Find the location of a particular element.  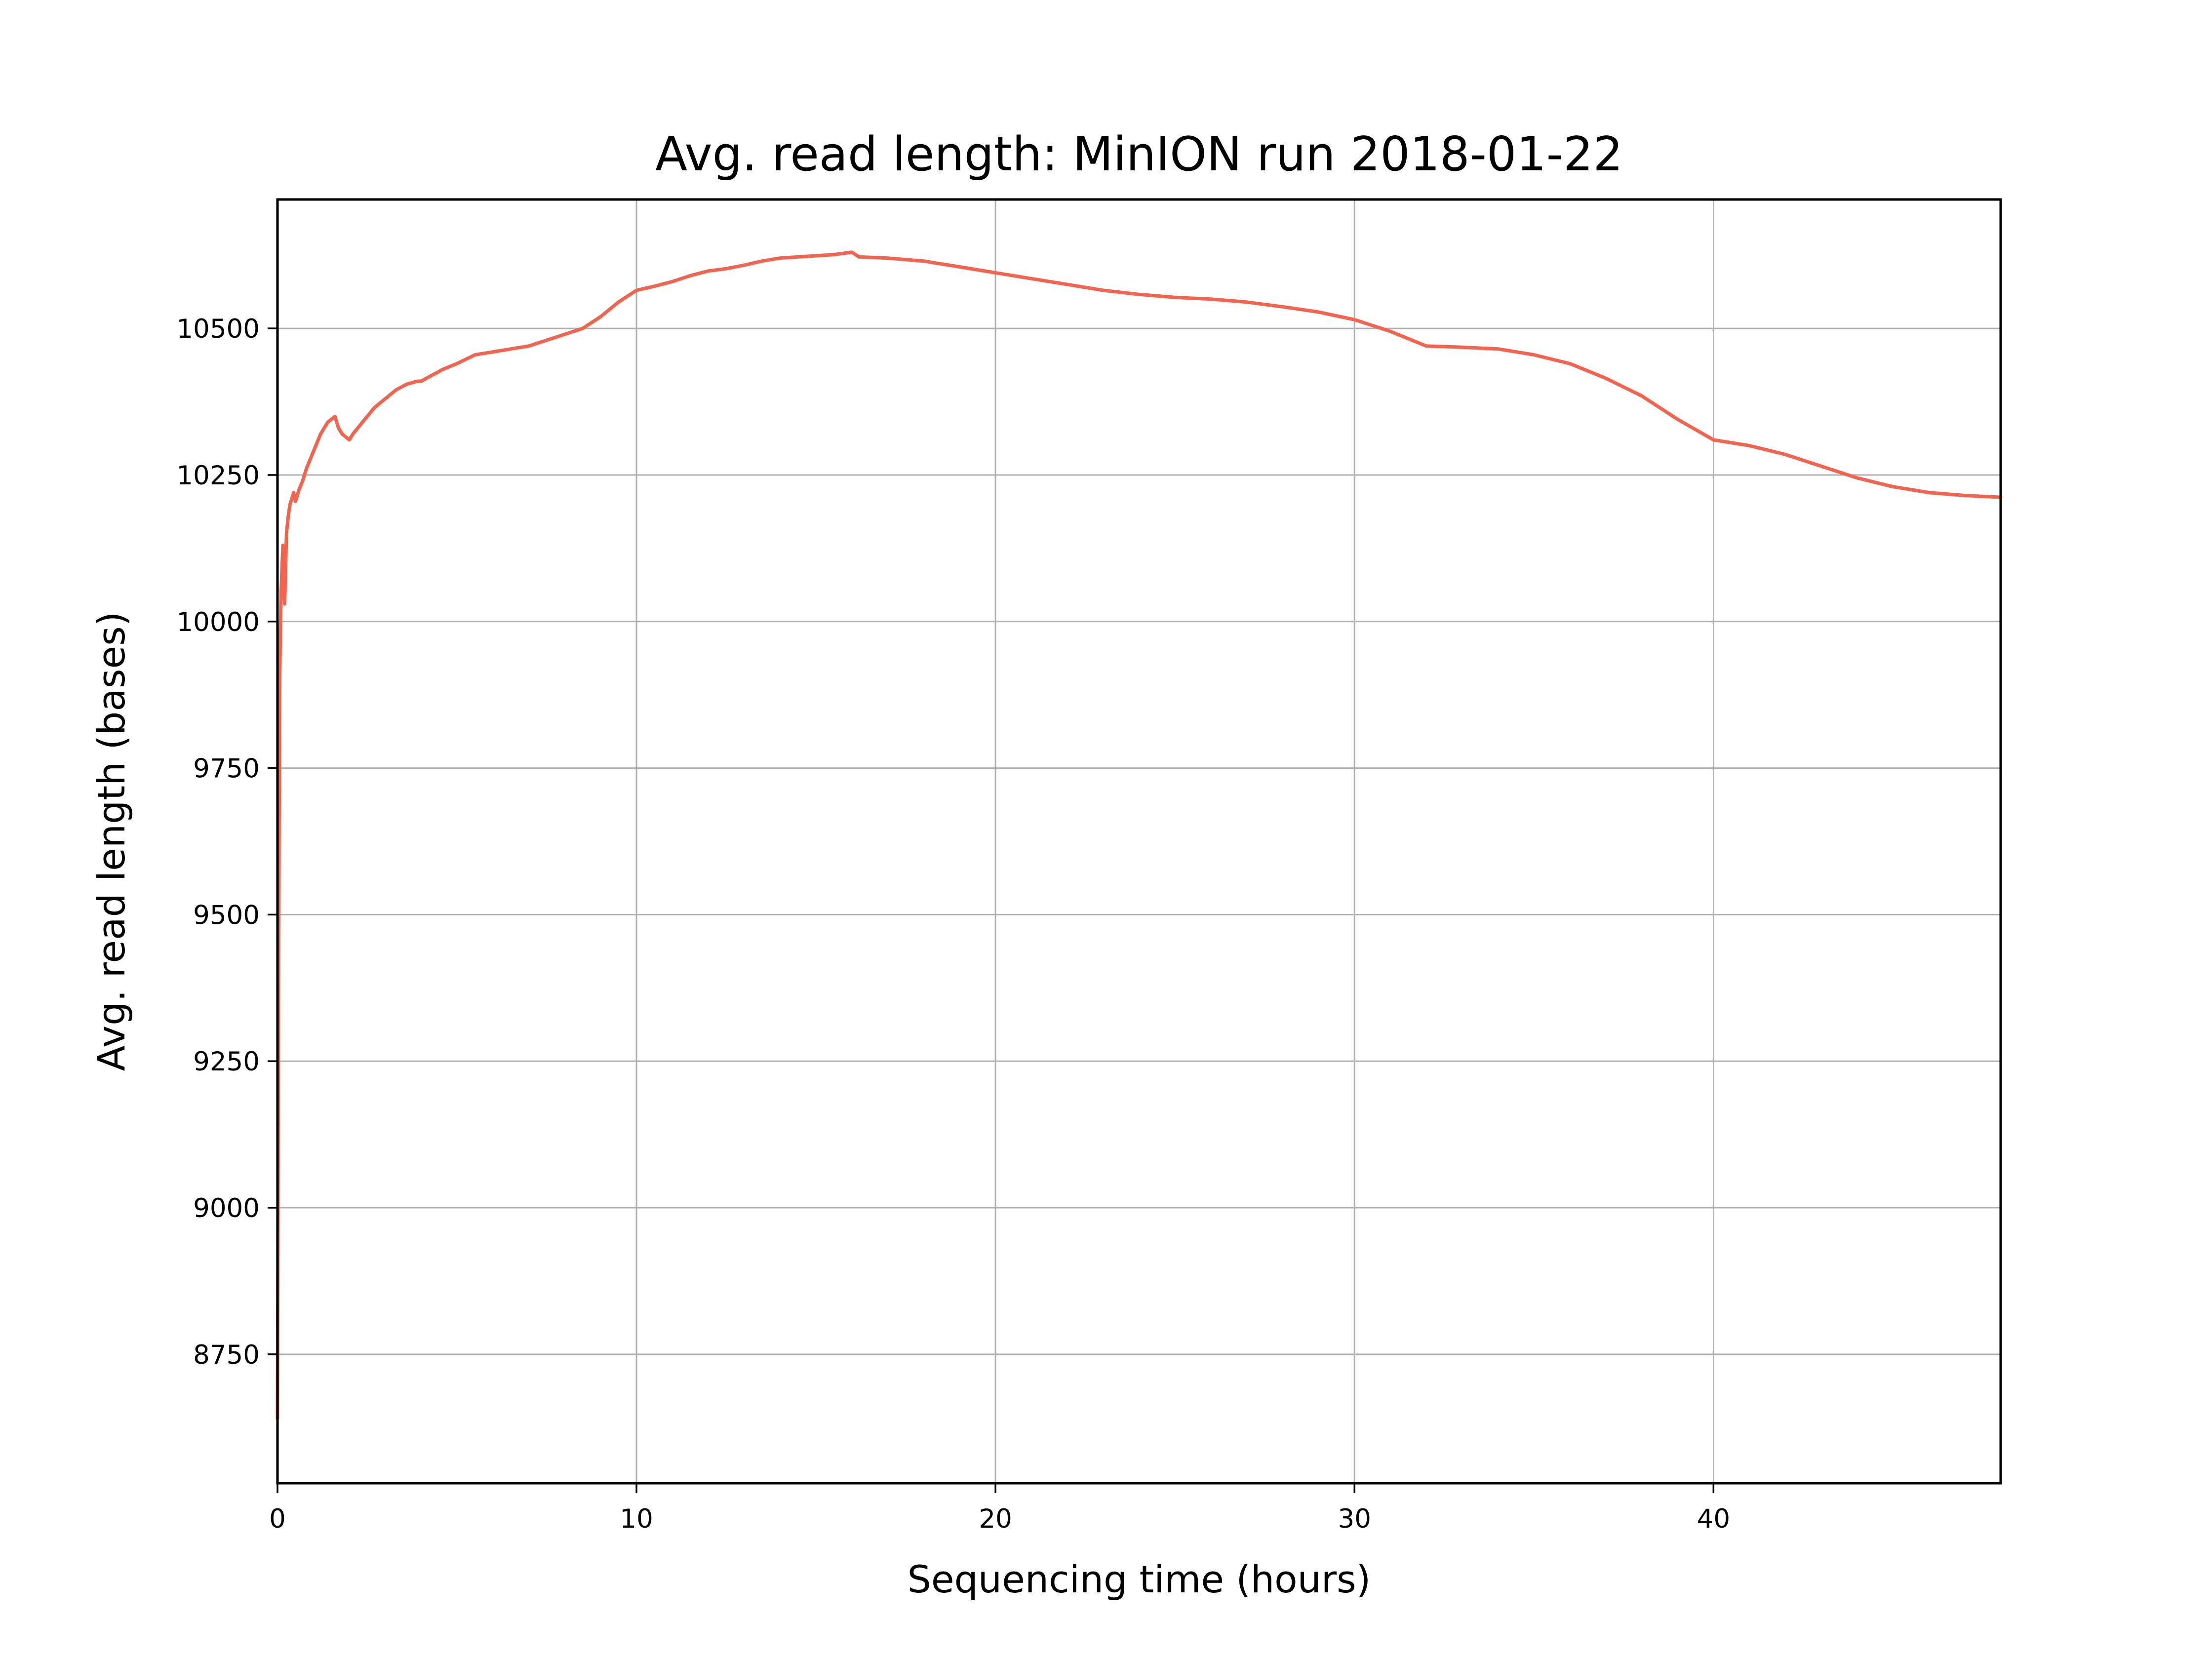

x-tick-label: 10 is located at coordinates (636, 1519).